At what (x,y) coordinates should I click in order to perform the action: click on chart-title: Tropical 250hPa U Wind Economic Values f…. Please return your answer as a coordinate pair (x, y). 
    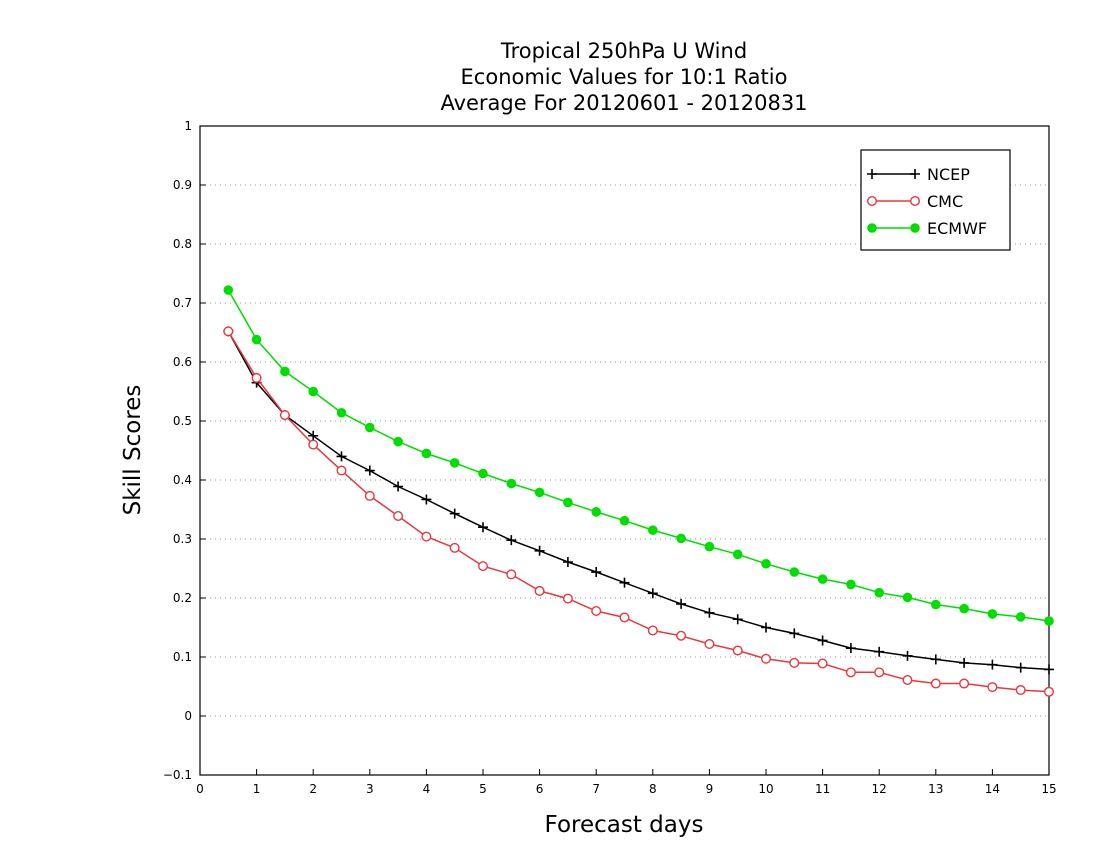
    Looking at the image, I should click on (623, 77).